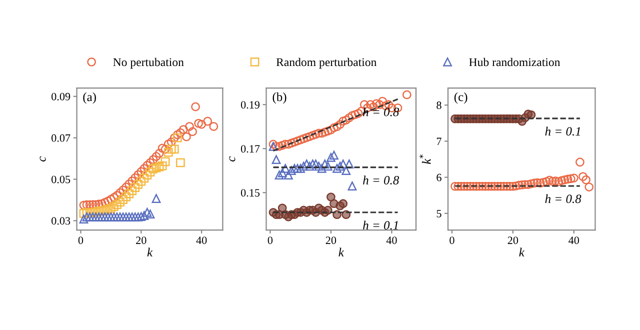 This screenshot has width=640, height=330. Describe the element at coordinates (61, 96) in the screenshot. I see `y-tick-label: 0.09` at that location.